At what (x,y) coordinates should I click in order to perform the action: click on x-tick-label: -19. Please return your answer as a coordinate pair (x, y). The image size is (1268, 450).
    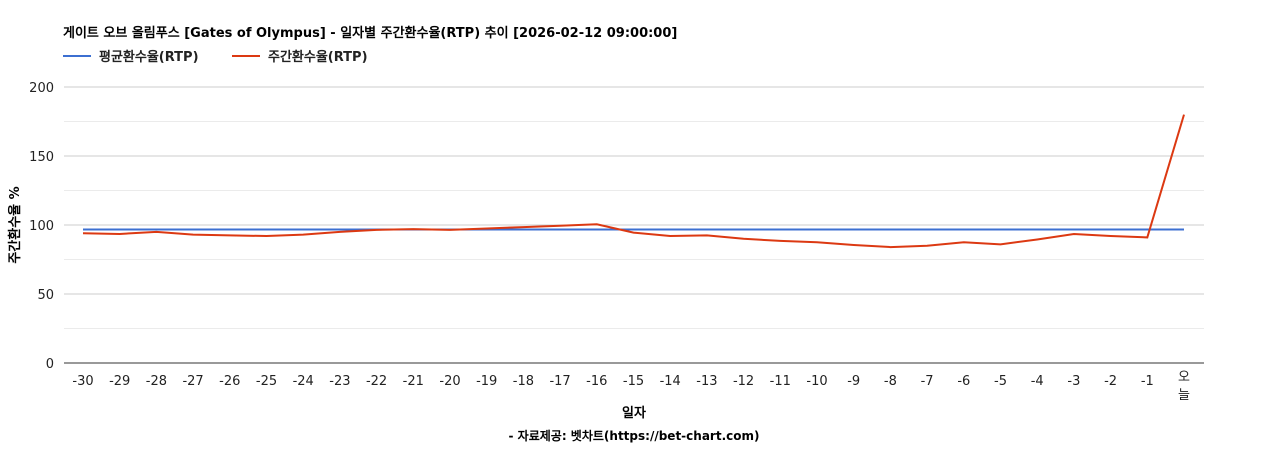
    Looking at the image, I should click on (486, 381).